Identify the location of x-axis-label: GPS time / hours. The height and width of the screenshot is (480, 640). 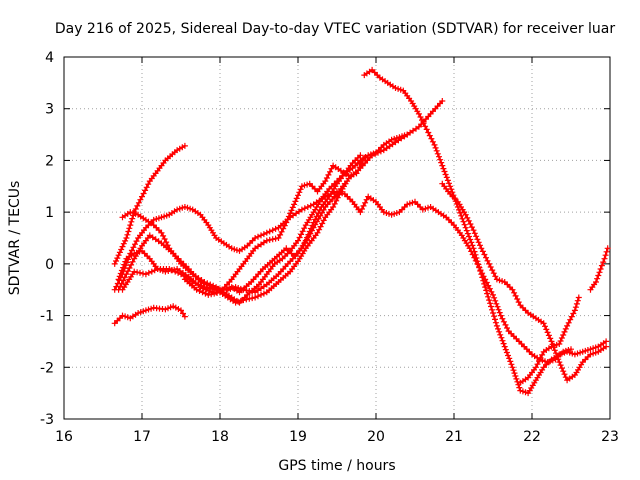
(336, 466).